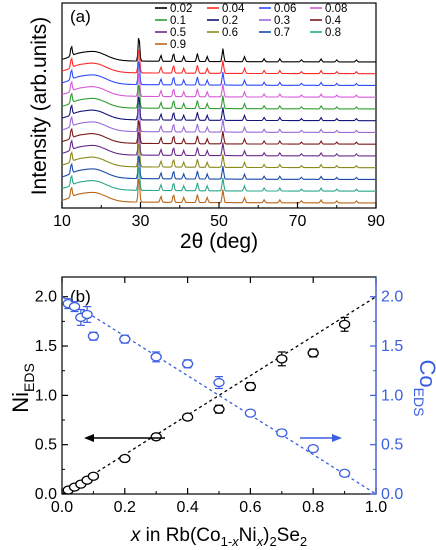 This screenshot has height=550, width=436. Describe the element at coordinates (230, 21) in the screenshot. I see `legend-label: 0.2` at that location.